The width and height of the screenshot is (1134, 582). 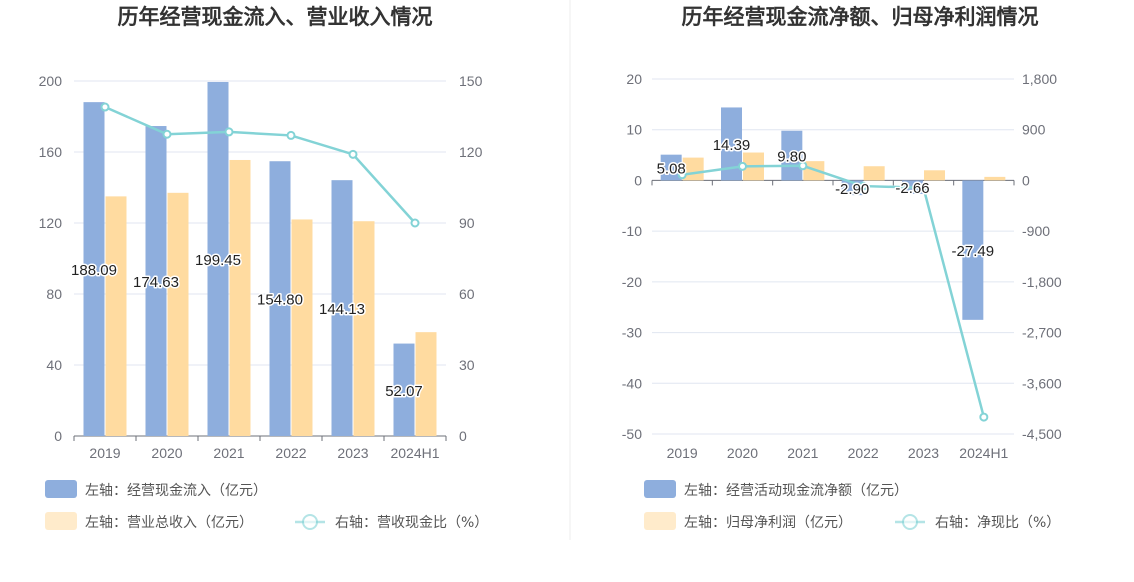 I want to click on data-label: 9.80, so click(x=791, y=157).